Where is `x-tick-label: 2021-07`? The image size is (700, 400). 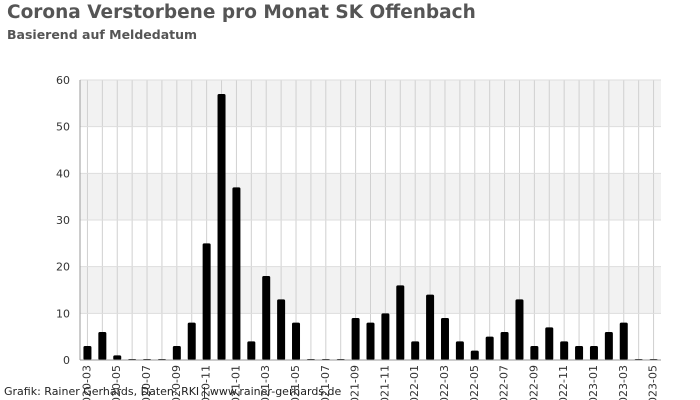 x-tick-label: 2021-07 is located at coordinates (325, 382).